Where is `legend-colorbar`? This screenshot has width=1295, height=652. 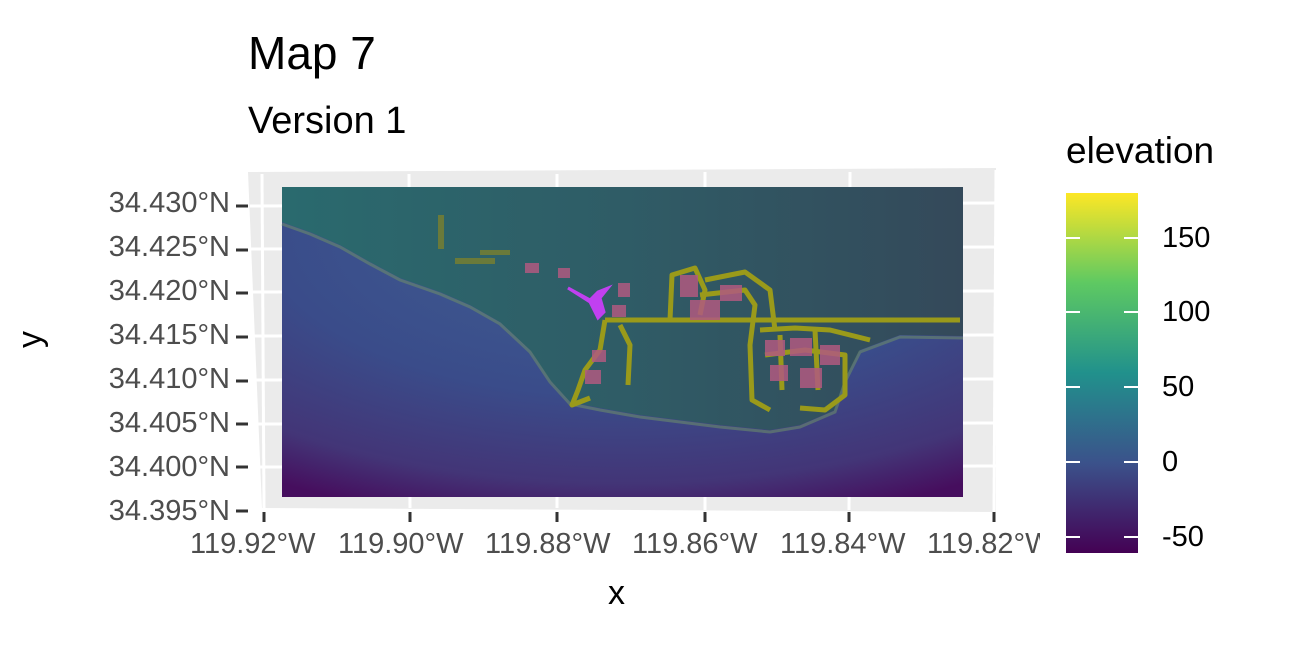 legend-colorbar is located at coordinates (1102, 373).